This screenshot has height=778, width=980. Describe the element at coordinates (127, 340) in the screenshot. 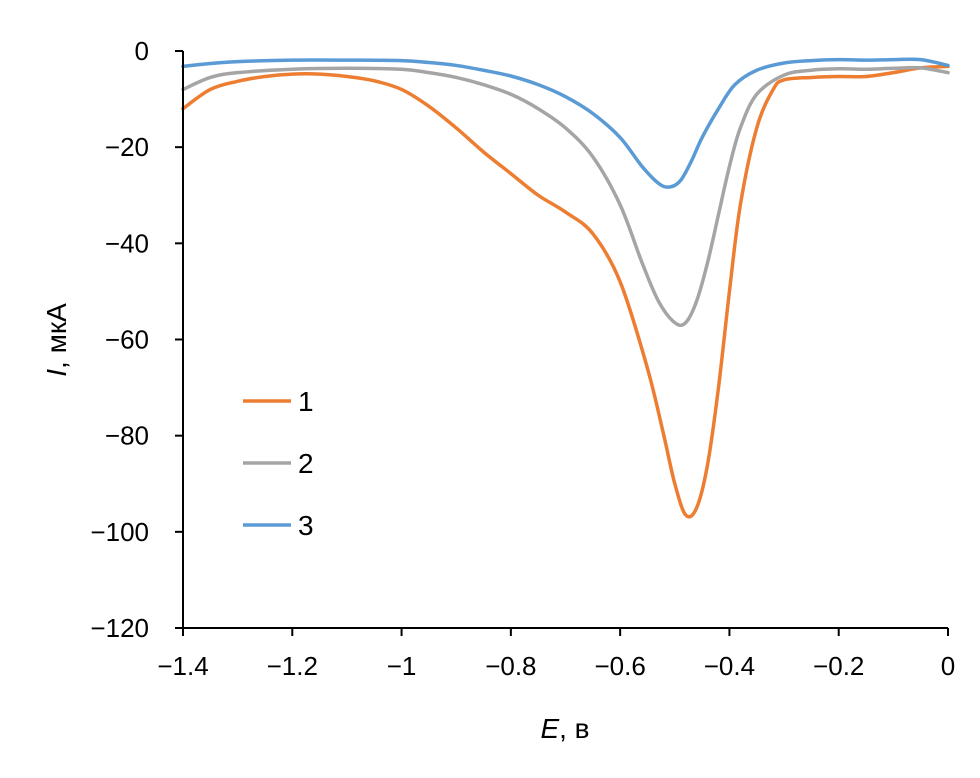

I see `y-tick-label: −60` at that location.